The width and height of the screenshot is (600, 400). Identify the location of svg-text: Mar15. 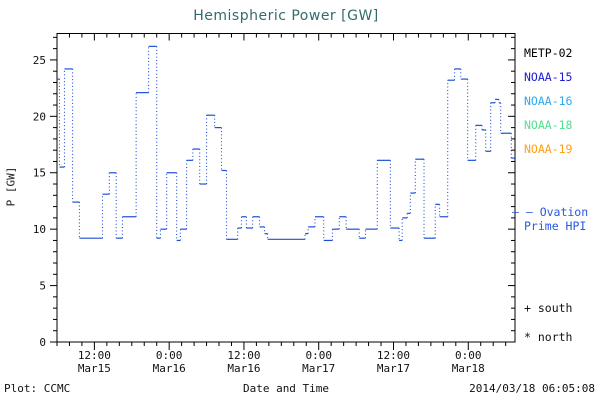
(94, 368).